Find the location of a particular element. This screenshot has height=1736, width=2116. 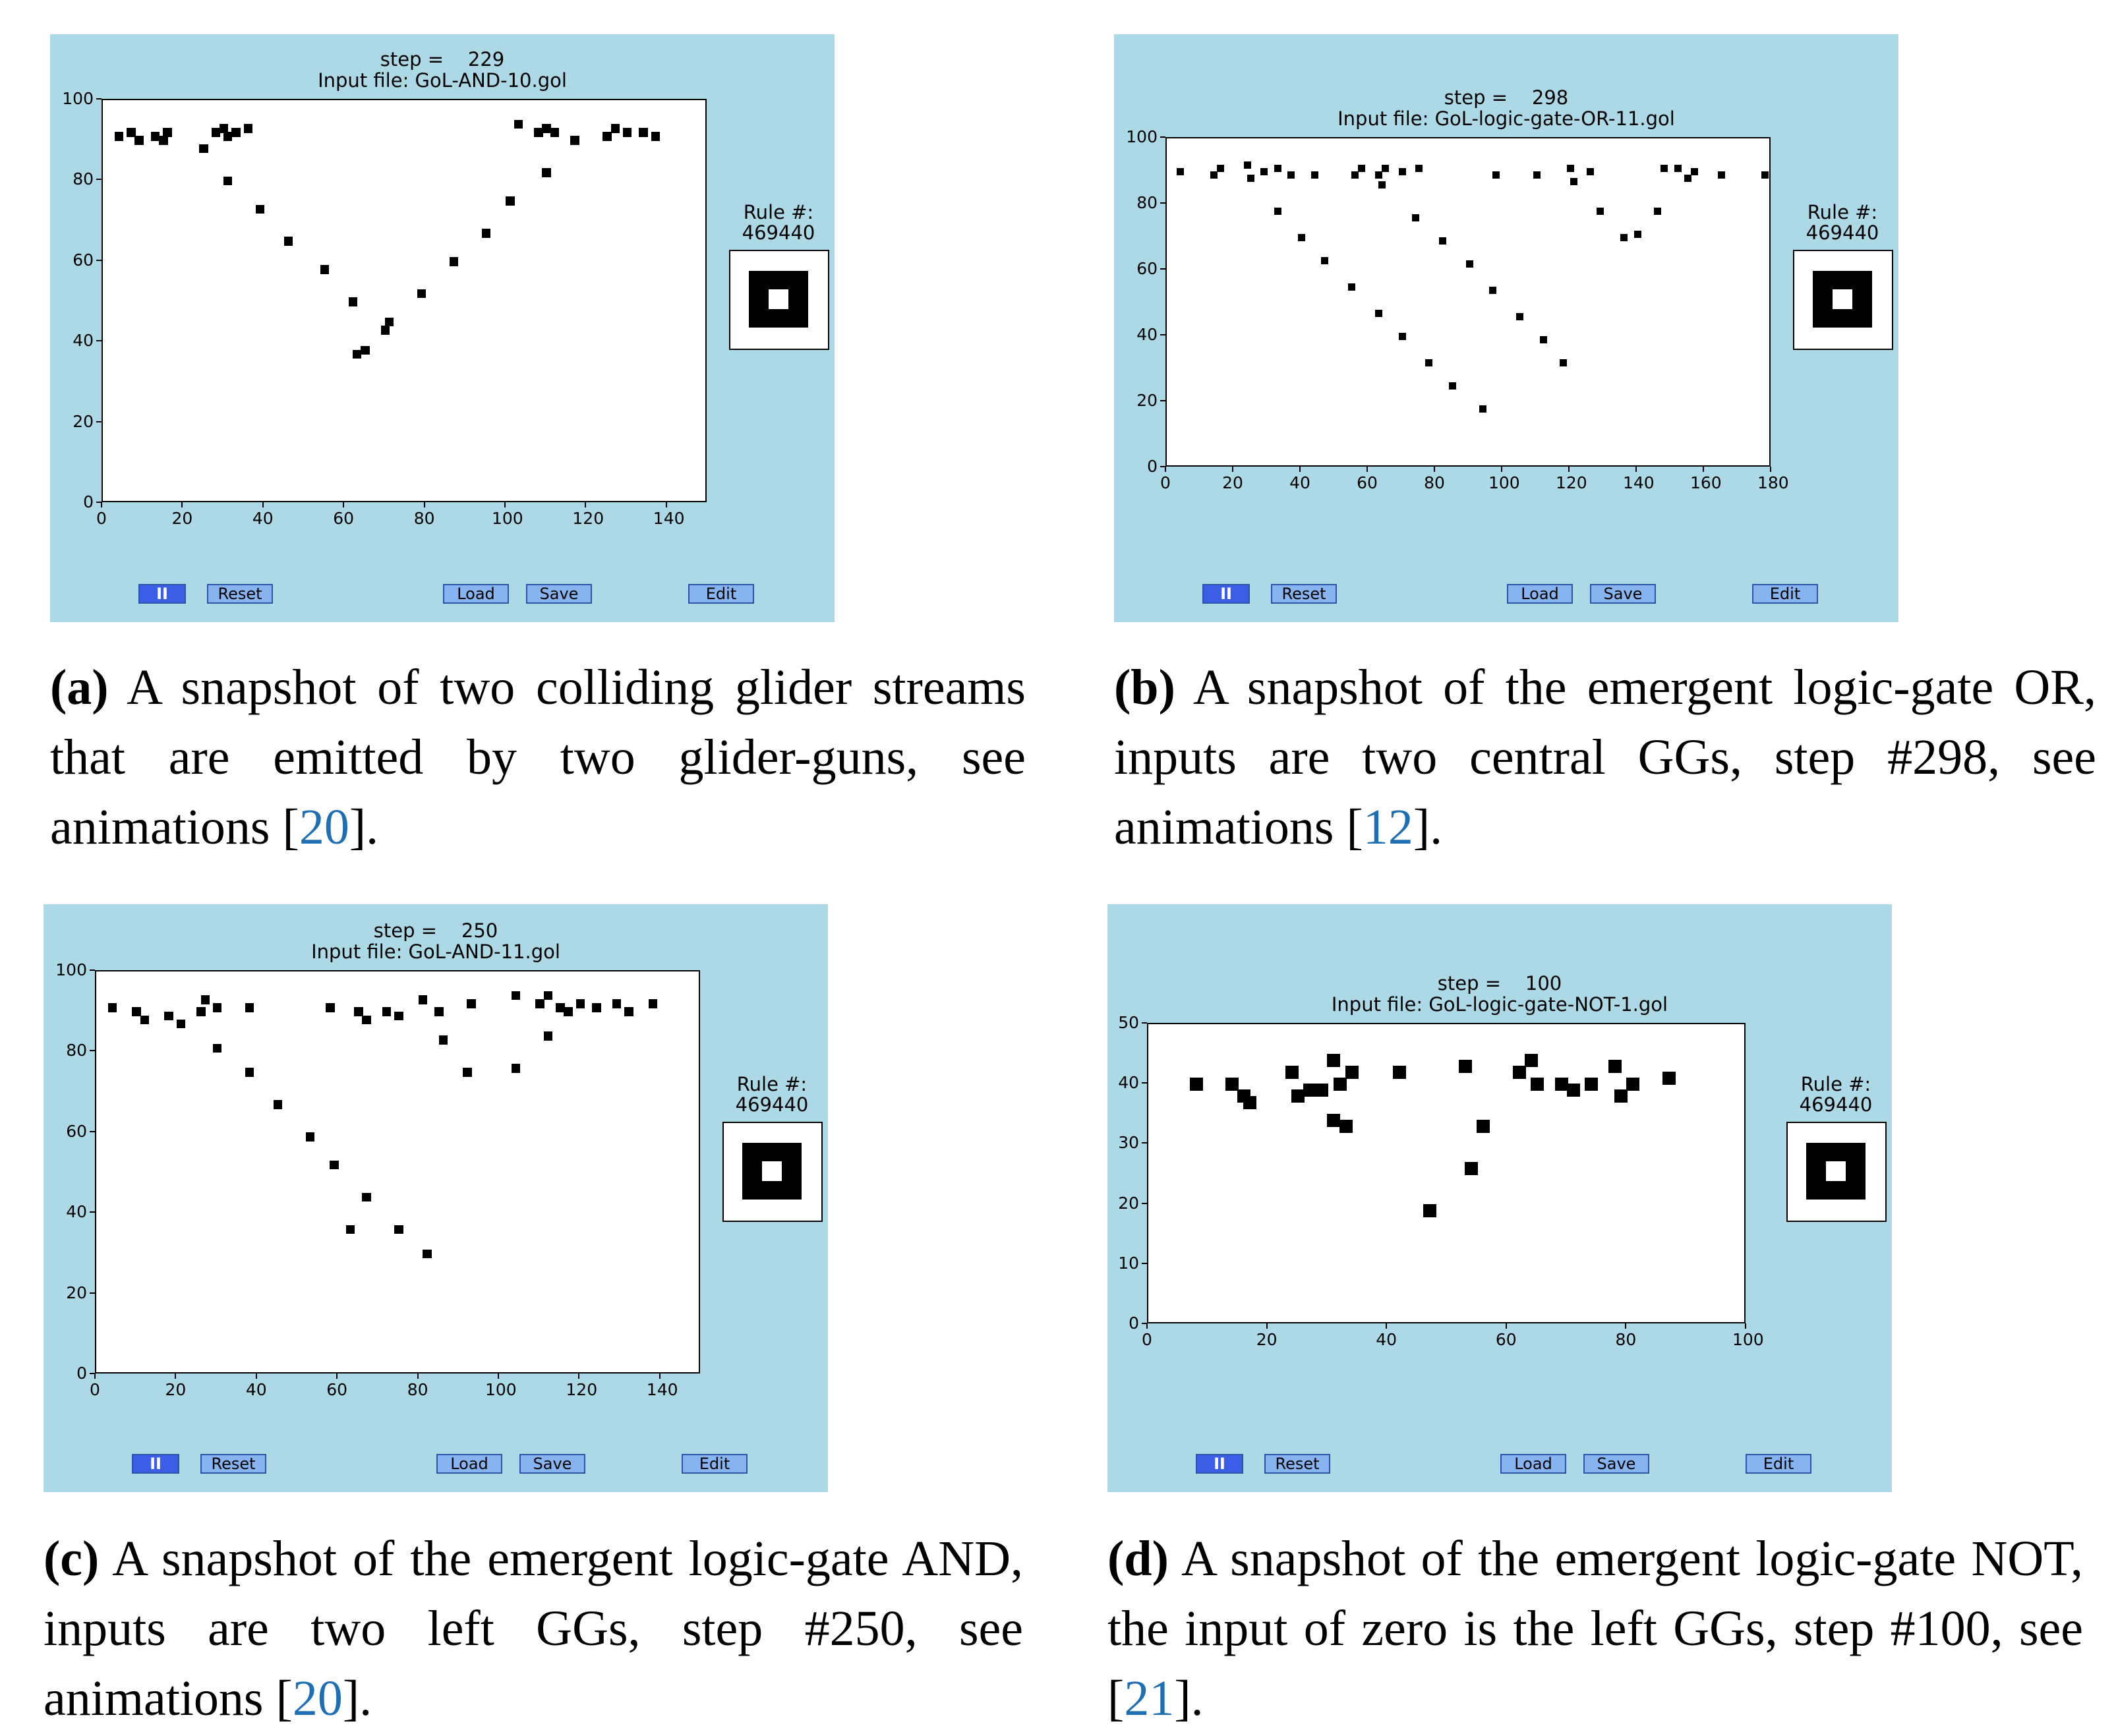

y-tick-label: 60 is located at coordinates (76, 1131).